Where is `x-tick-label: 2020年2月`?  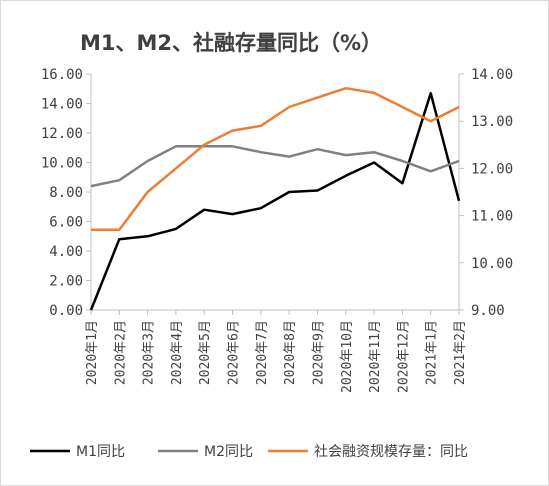 x-tick-label: 2020年2月 is located at coordinates (120, 352).